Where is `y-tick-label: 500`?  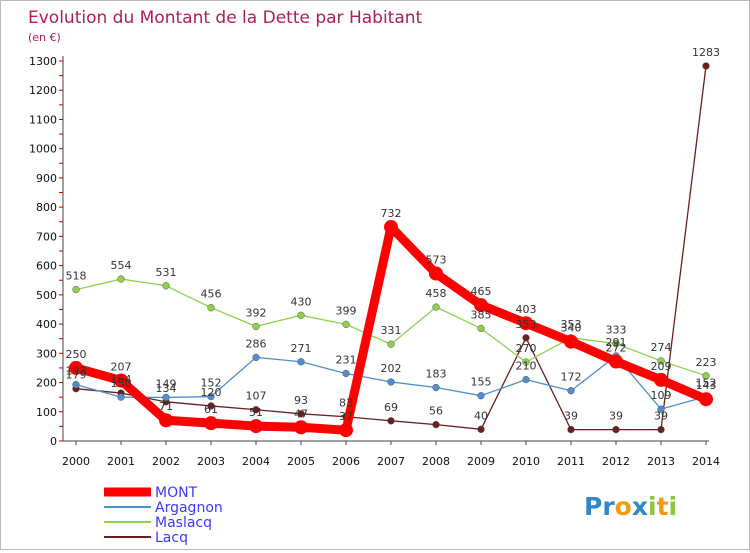
y-tick-label: 500 is located at coordinates (46, 295).